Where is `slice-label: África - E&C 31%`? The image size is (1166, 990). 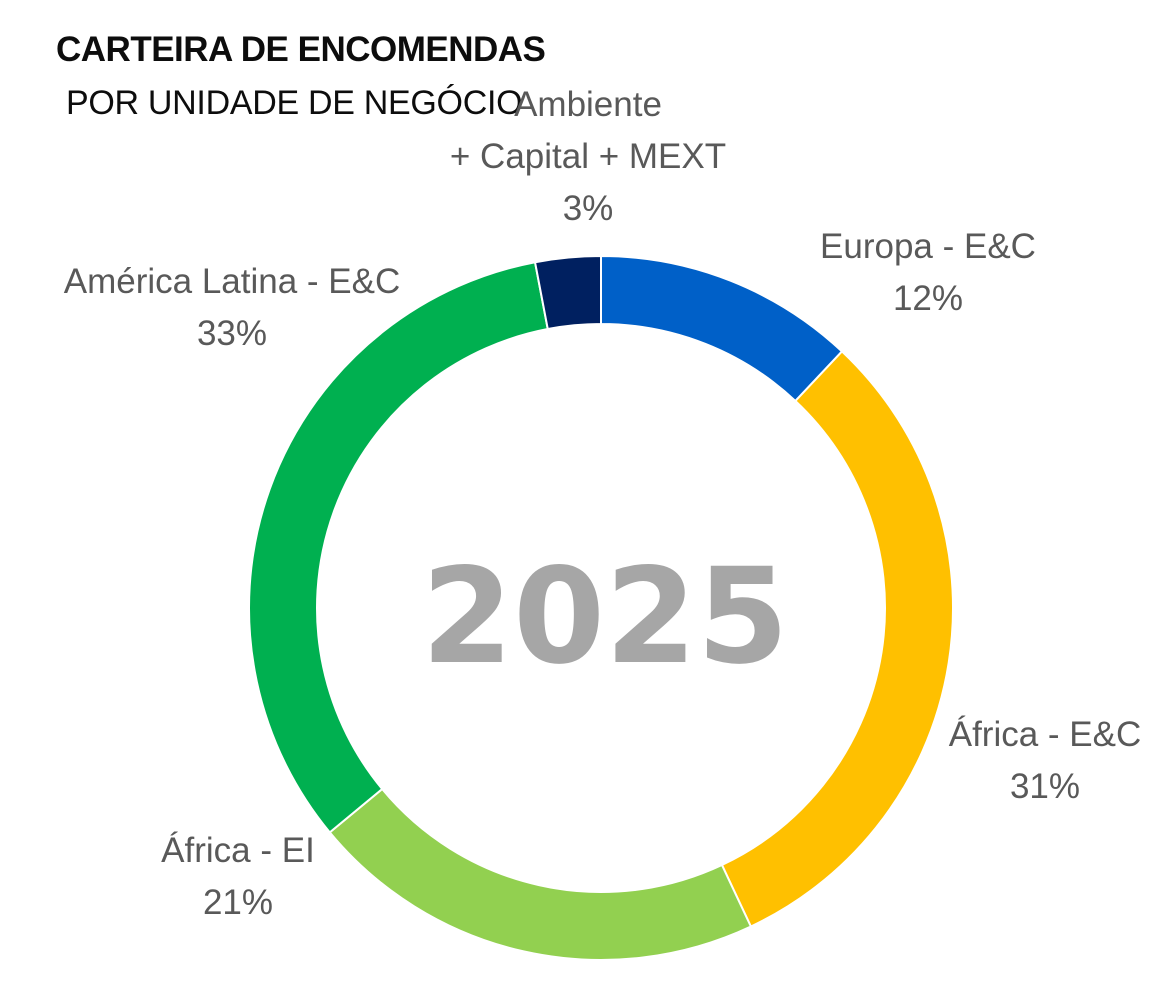
slice-label: África - E&C 31% is located at coordinates (1045, 760).